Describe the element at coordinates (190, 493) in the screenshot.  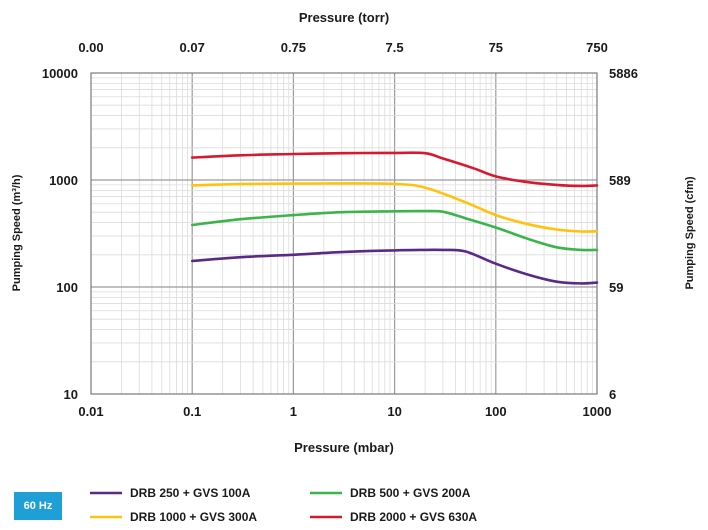
I see `legend-label: DRB 250 + GVS 100A` at that location.